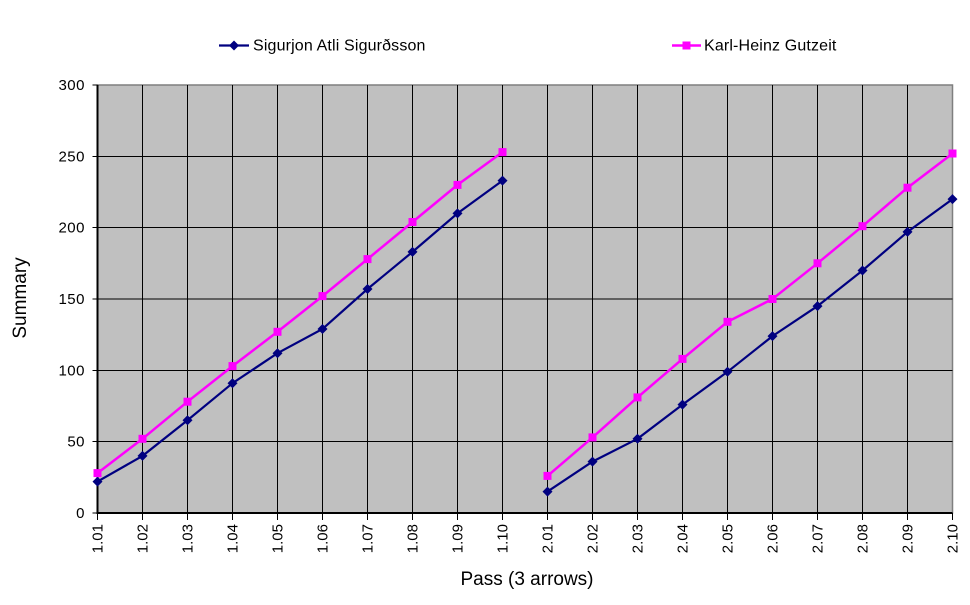 This screenshot has height=605, width=970. Describe the element at coordinates (526, 579) in the screenshot. I see `svg-text: Pass (3 arrows)` at that location.